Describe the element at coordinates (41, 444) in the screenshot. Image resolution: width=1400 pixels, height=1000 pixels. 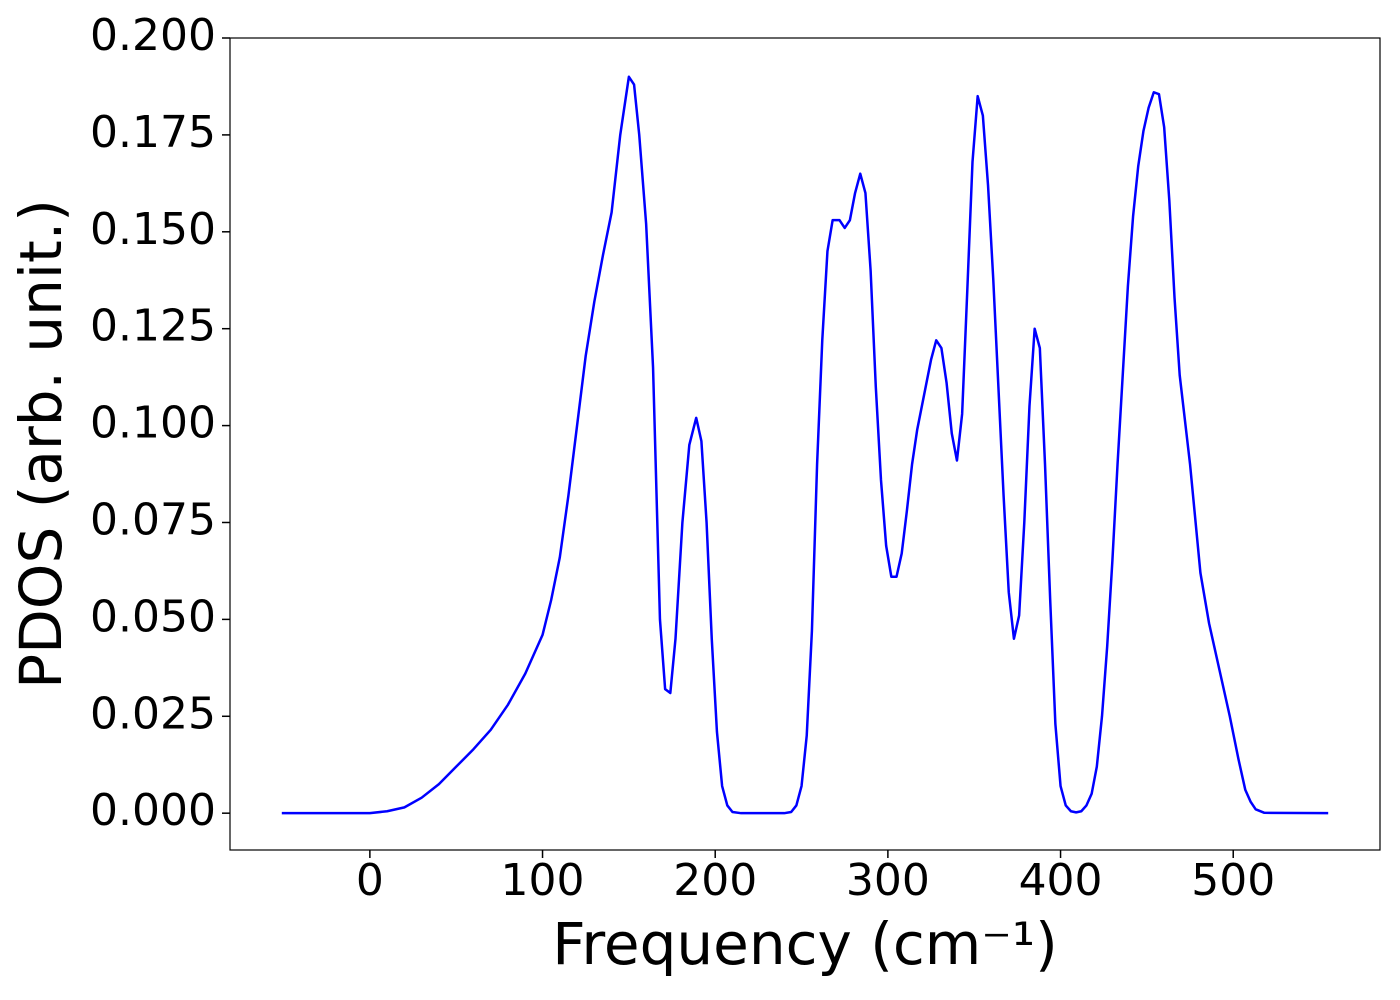
I see `y-axis-label: PDOS (arb. unit.)` at that location.